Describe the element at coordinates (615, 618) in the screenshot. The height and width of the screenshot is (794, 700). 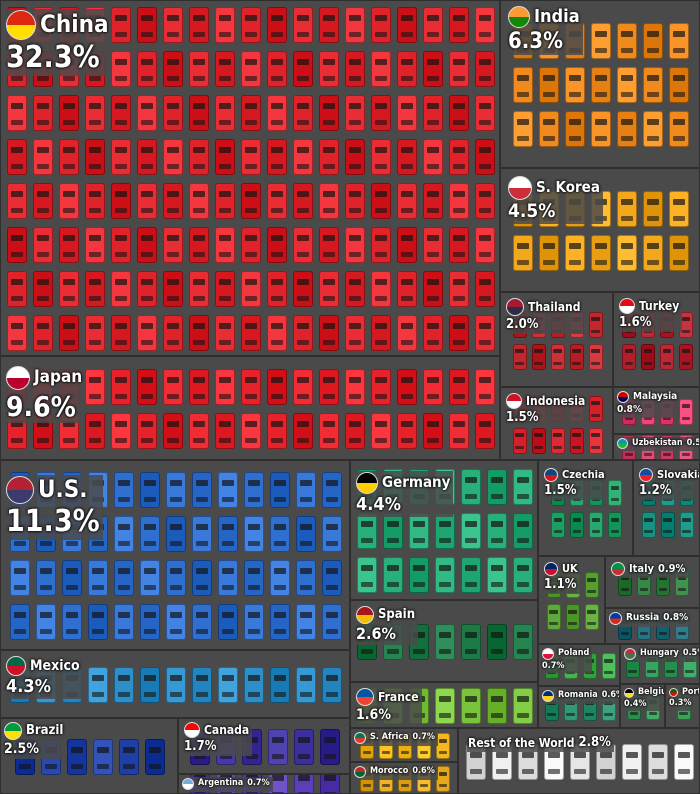
I see `ru-flag-icon` at that location.